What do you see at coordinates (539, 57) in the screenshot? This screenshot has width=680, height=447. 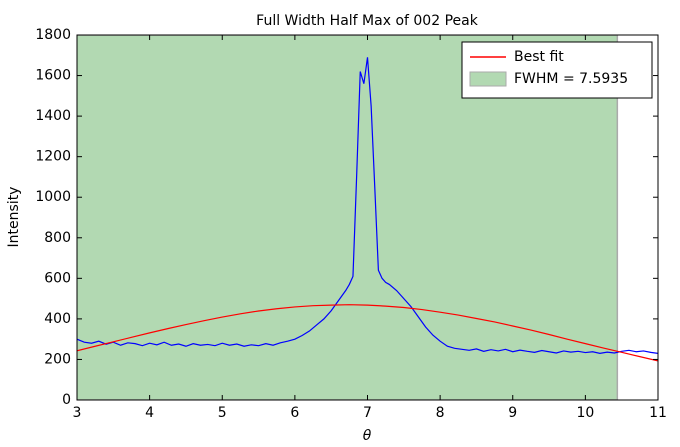 I see `legend-label: Best fit` at bounding box center [539, 57].